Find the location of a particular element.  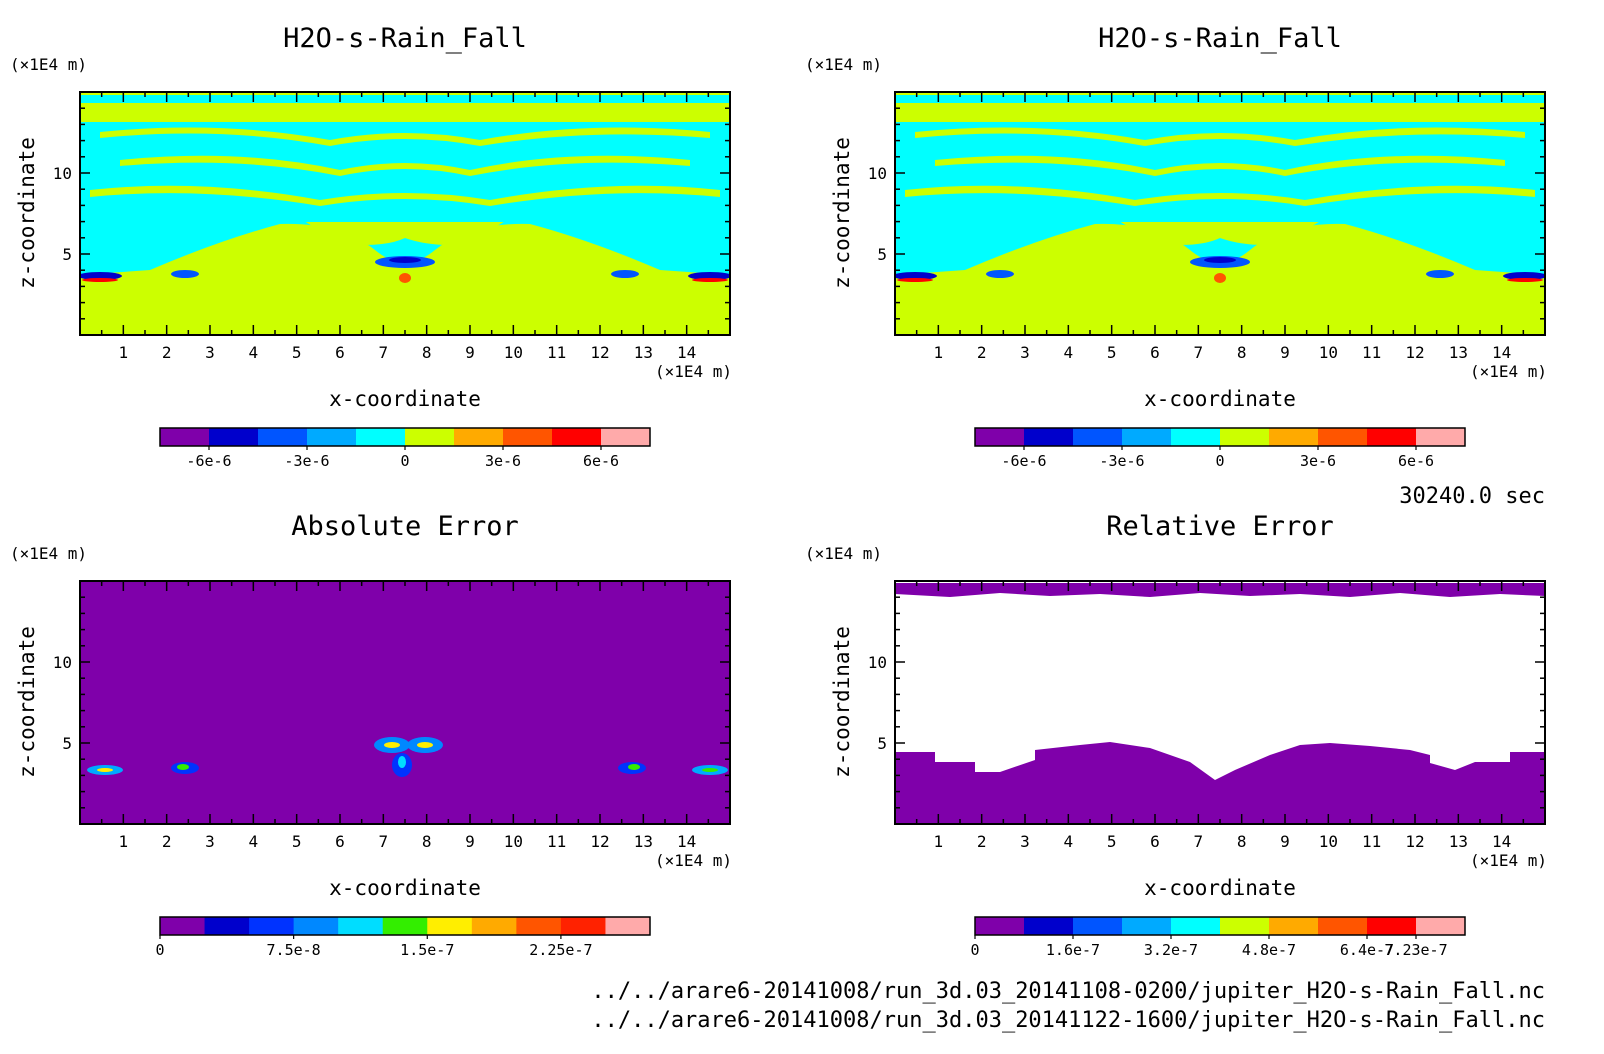

y-tick-label: 10 is located at coordinates (62, 662).